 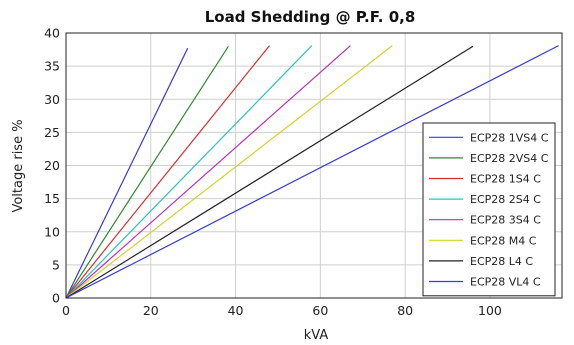 I want to click on chart-title: Load Shedding @ P.F. 0,8, so click(x=310, y=17).